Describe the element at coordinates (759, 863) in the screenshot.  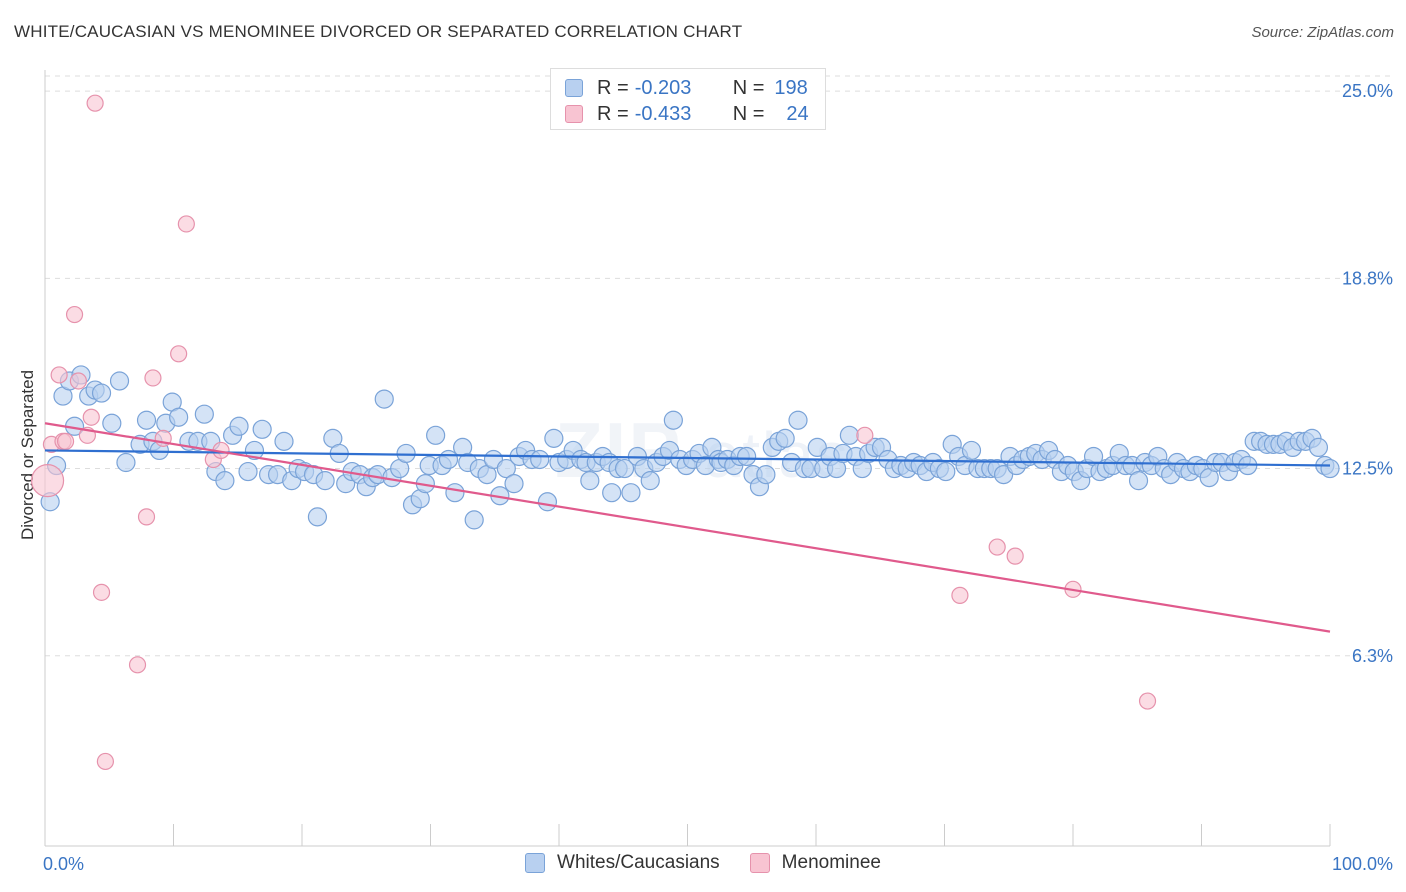
I see `legend-swatch-menominee` at that location.